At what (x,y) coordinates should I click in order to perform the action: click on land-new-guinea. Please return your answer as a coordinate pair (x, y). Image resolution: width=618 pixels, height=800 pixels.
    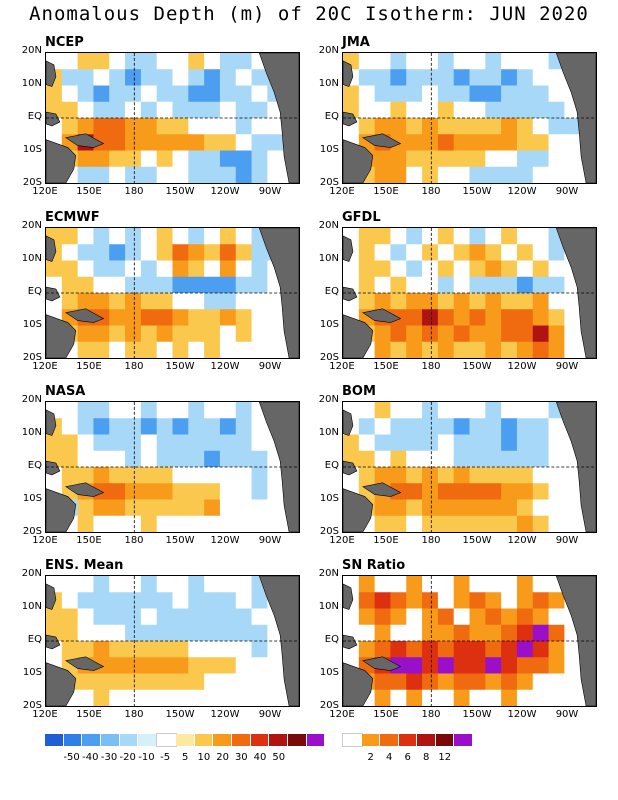
    Looking at the image, I should click on (382, 140).